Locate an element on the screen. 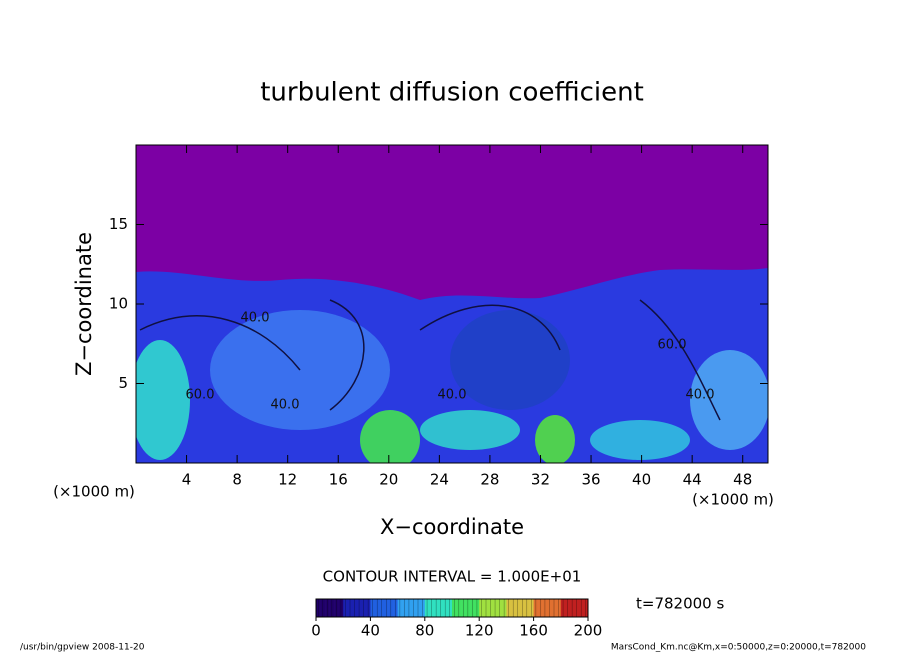 This screenshot has width=904, height=654. x-axis-label: X−coordinate is located at coordinates (452, 527).